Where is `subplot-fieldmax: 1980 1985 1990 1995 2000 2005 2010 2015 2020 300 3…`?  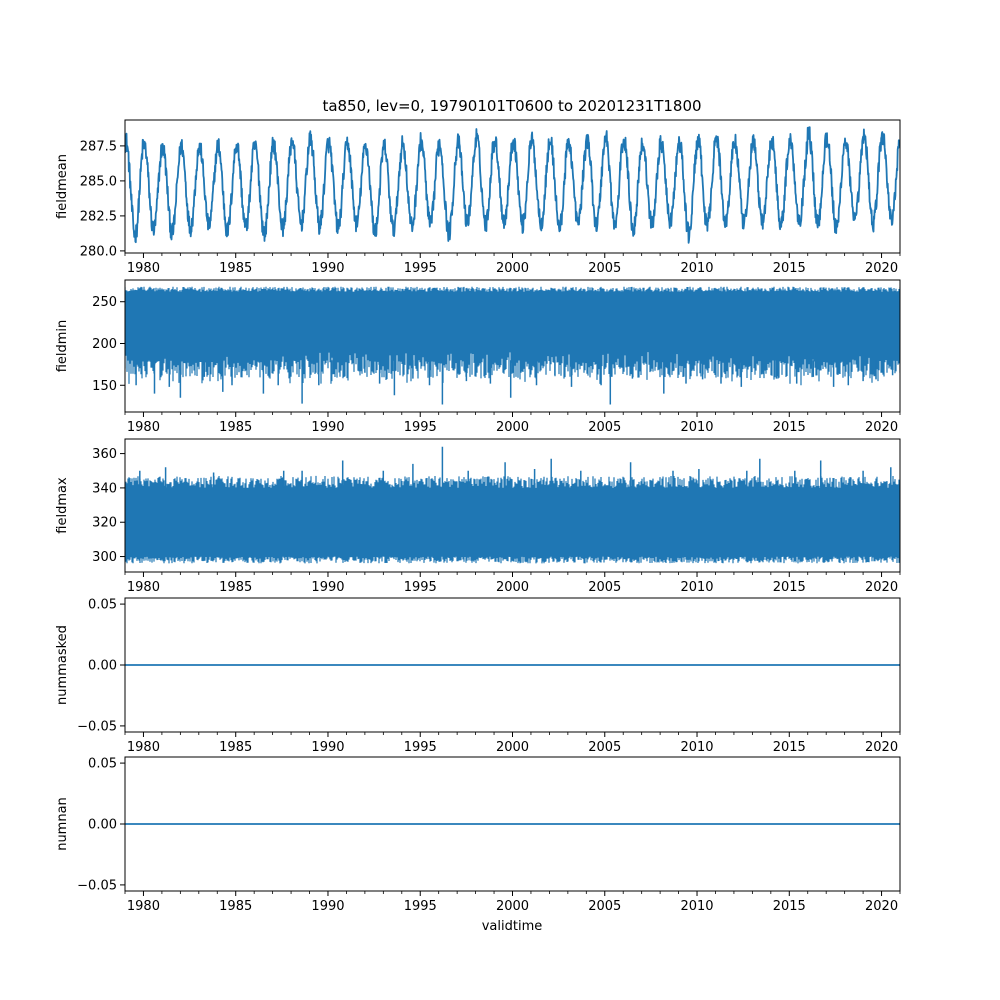 subplot-fieldmax: 1980 1985 1990 1995 2000 2005 2010 2015 2020 300 3… is located at coordinates (478, 516).